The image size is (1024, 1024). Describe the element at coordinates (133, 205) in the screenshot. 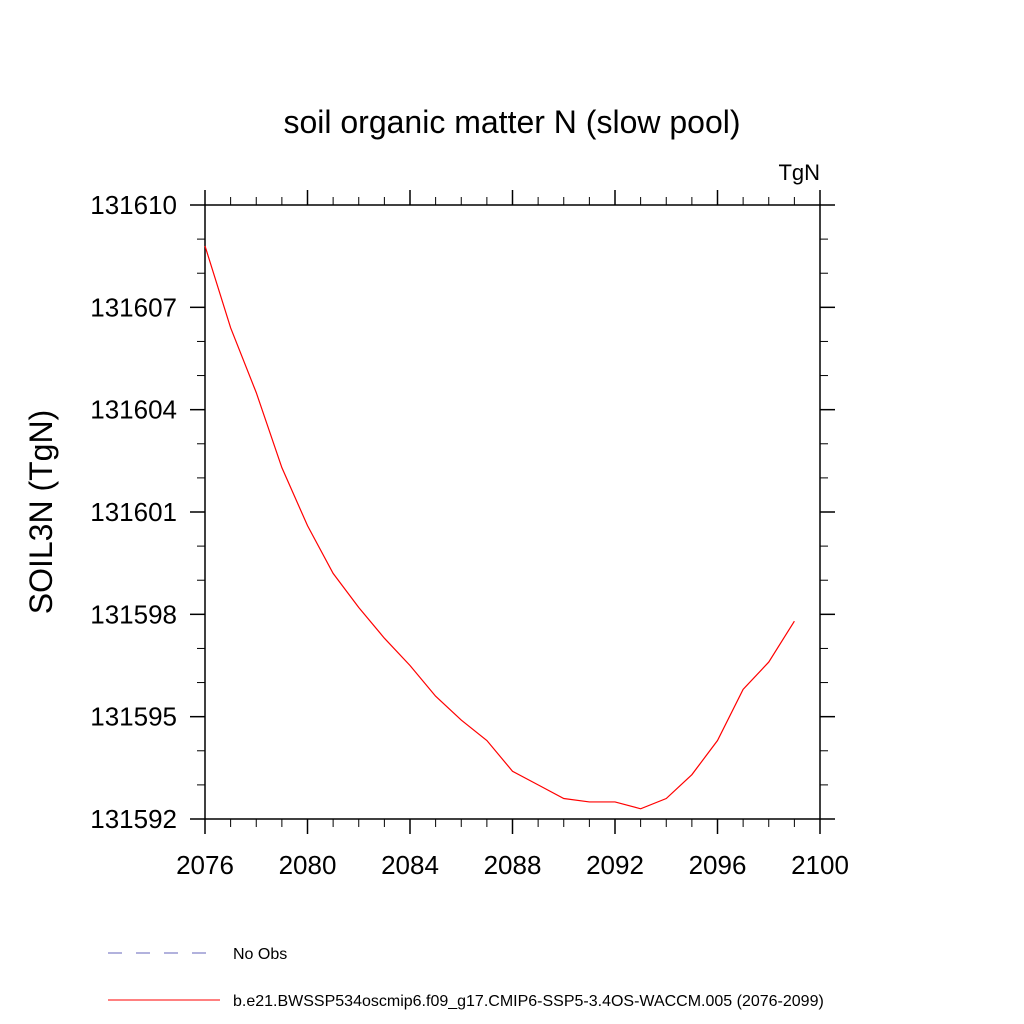

I see `y-tick-label: 131610` at that location.